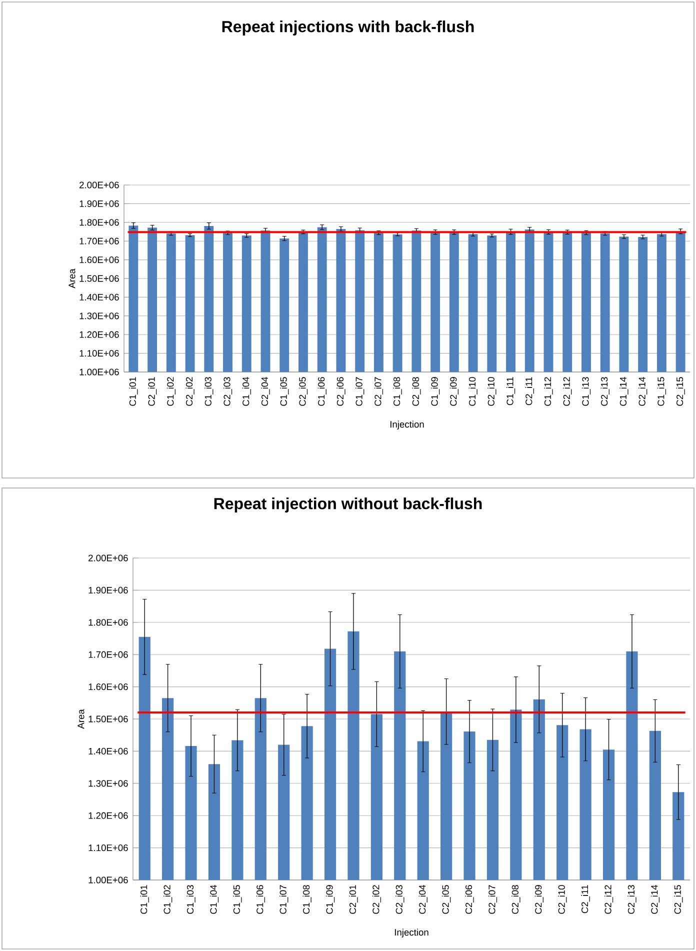  What do you see at coordinates (624, 391) in the screenshot?
I see `x-tick-label: C1_i14` at bounding box center [624, 391].